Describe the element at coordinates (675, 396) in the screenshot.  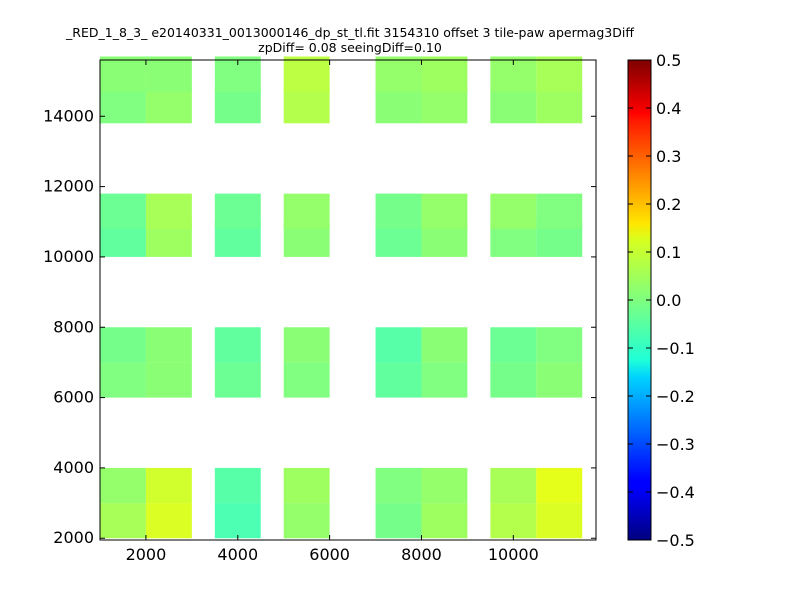
I see `colorbar-tick-label: −0.2` at that location.